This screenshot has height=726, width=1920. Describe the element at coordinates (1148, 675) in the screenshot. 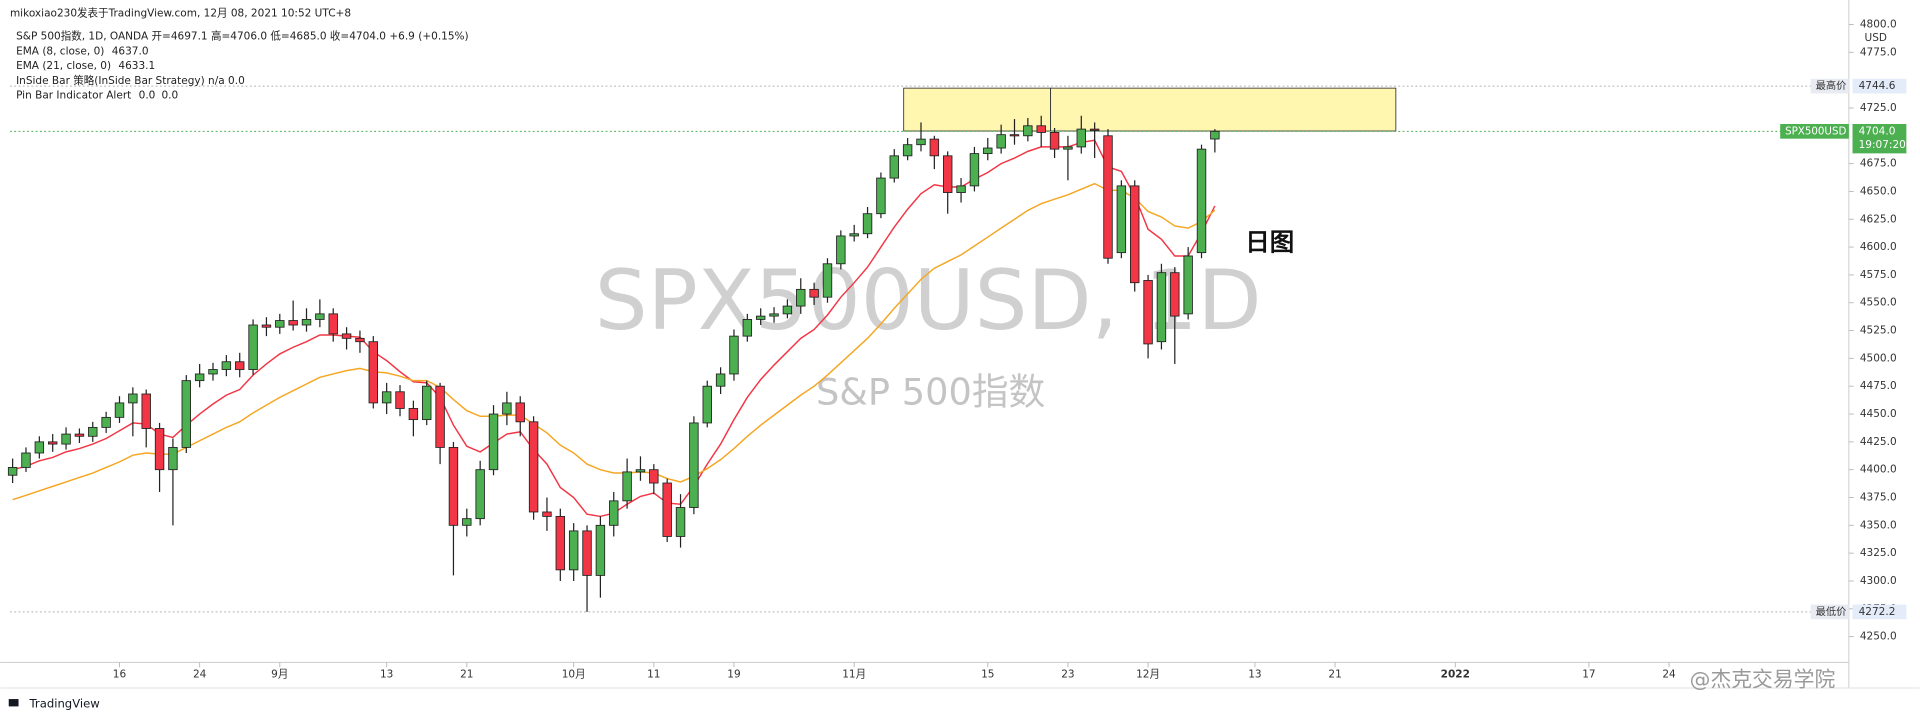

I see `x-tick-label: 12月` at that location.